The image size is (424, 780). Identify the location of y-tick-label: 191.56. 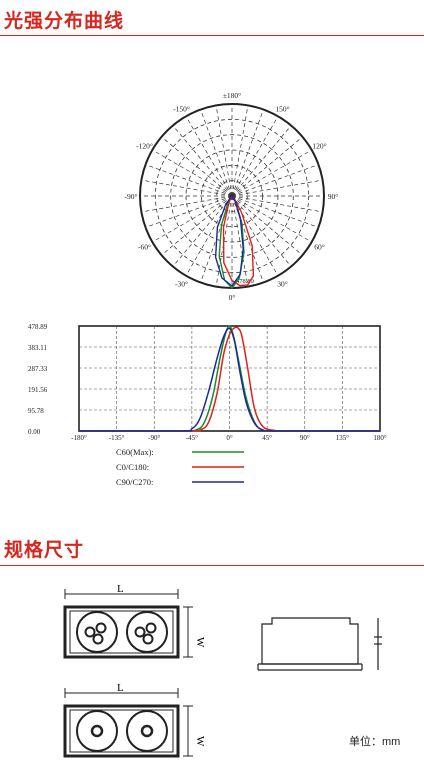
(38, 390).